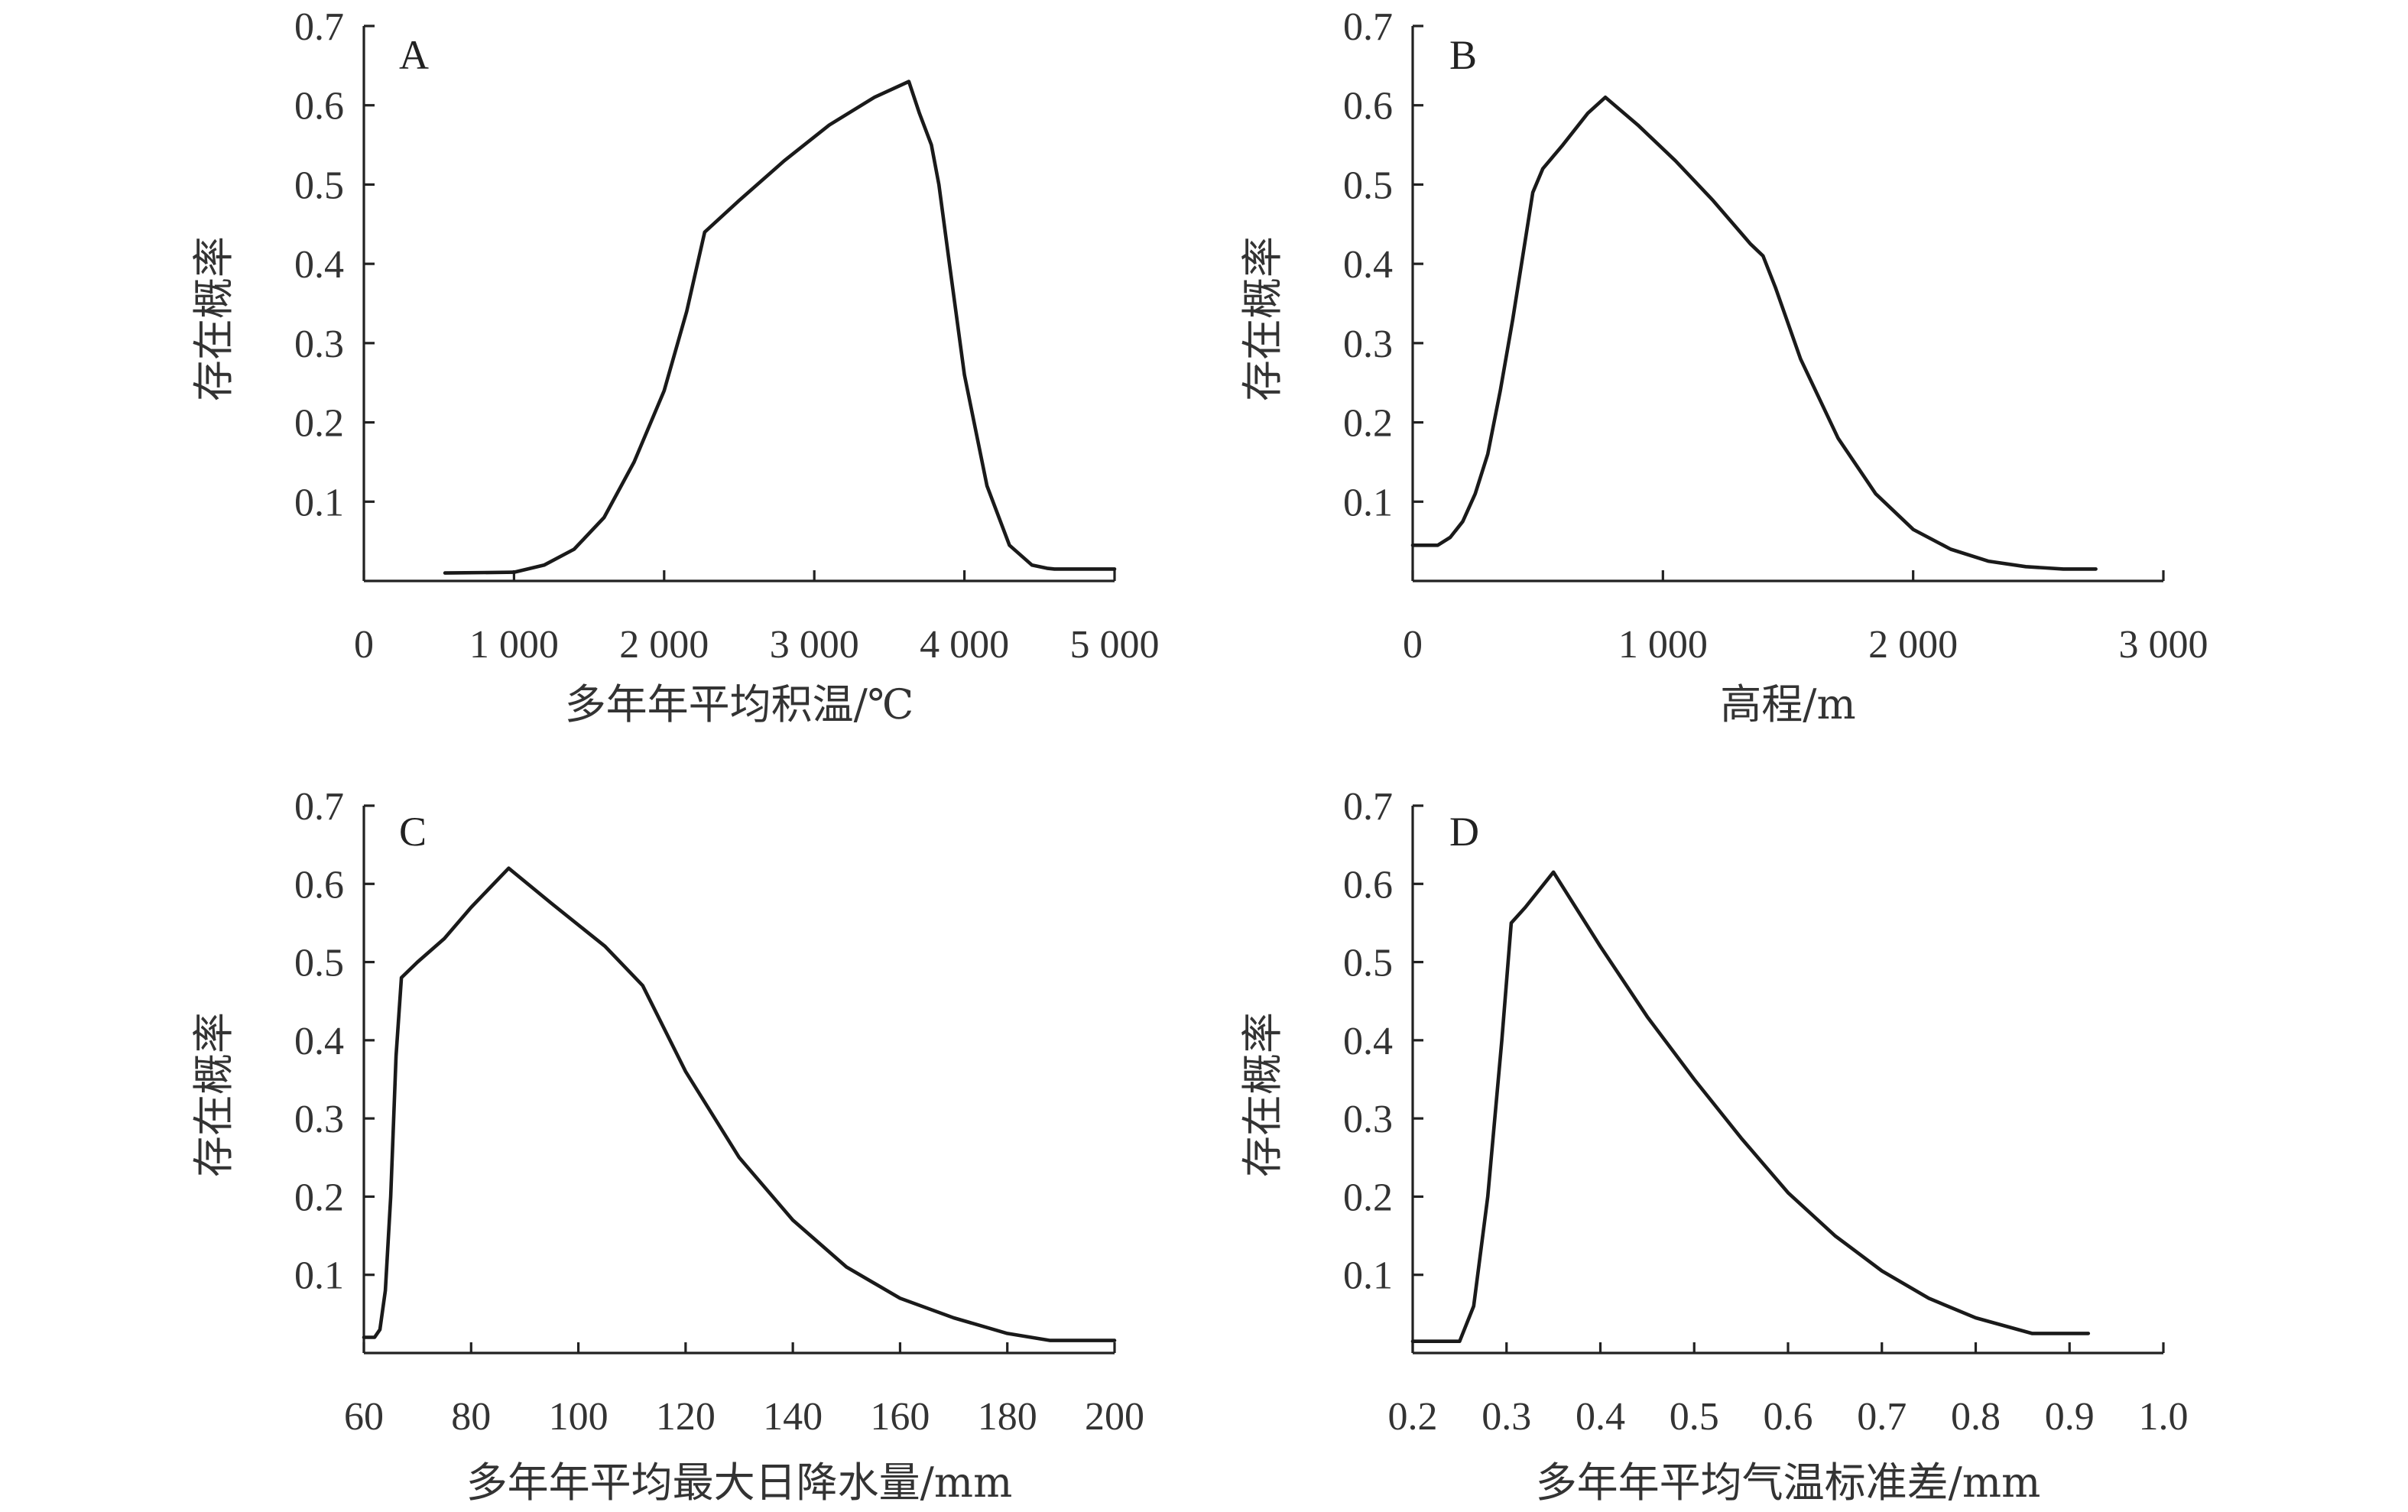  I want to click on panel-a-y-tick-label: 0.4, so click(319, 265).